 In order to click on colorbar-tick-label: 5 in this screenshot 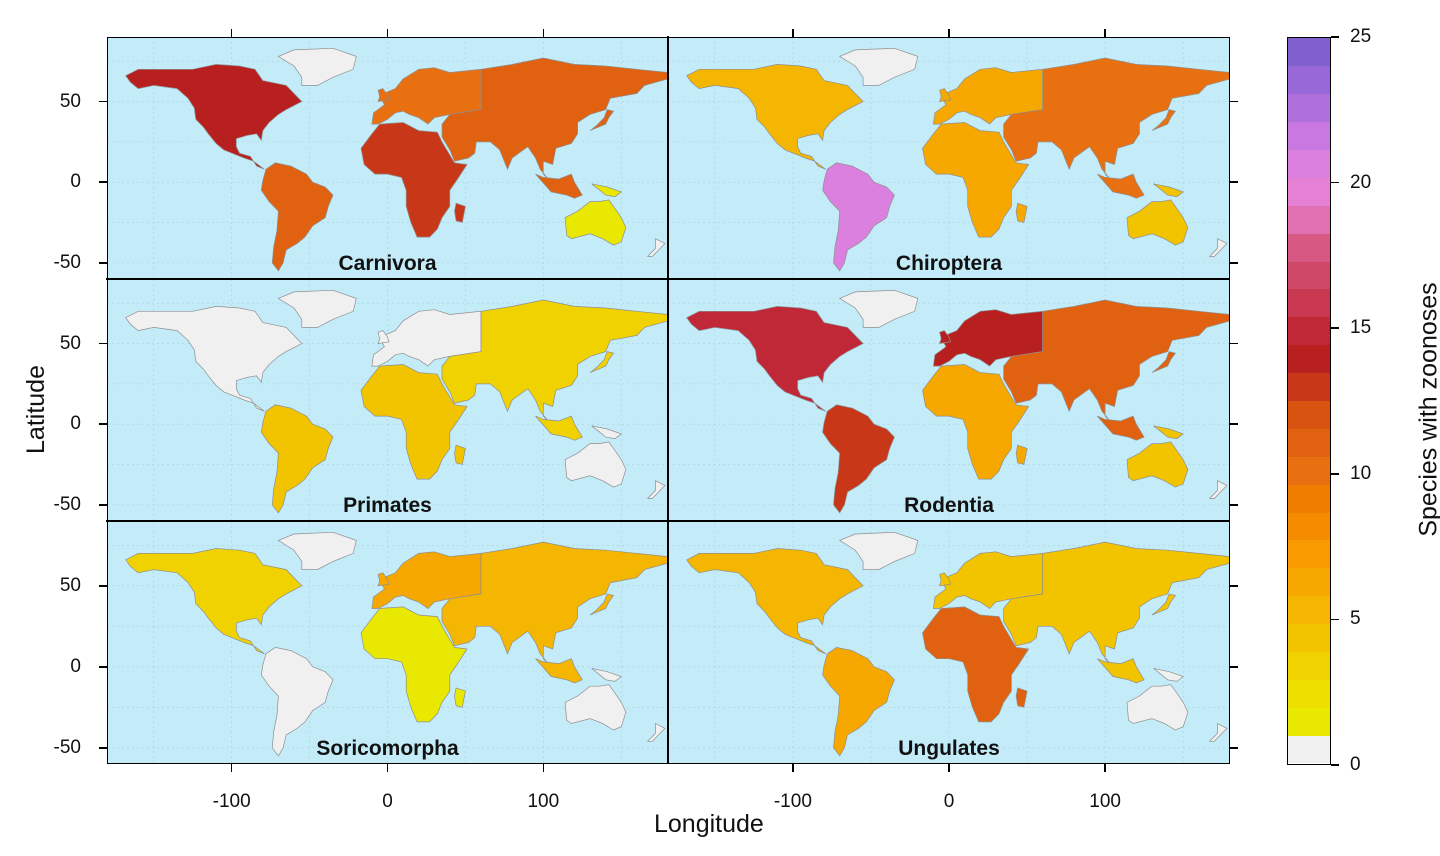, I will do `click(1355, 619)`.